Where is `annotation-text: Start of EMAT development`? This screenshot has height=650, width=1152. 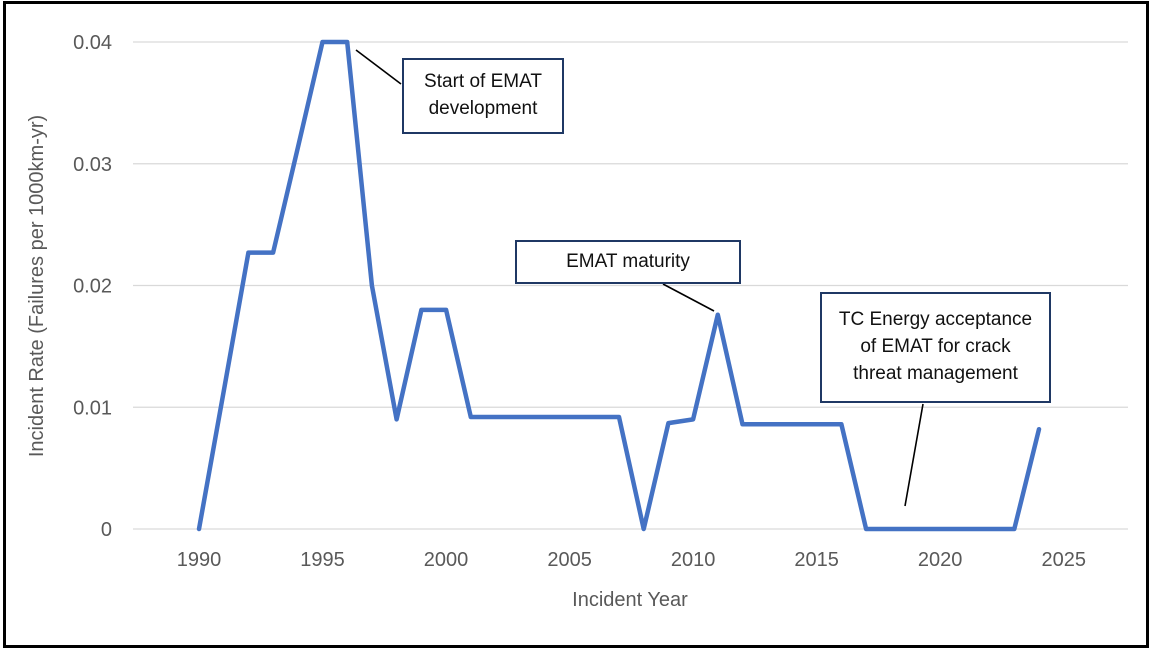
annotation-text: Start of EMAT development is located at coordinates (483, 95).